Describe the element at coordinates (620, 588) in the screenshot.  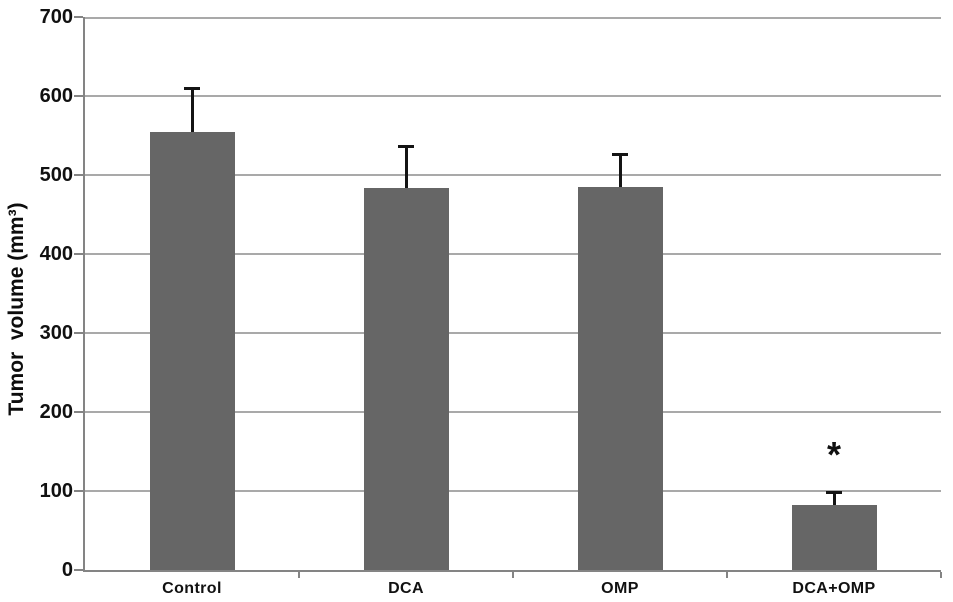
I see `x-axis-label-omp: OMP` at that location.